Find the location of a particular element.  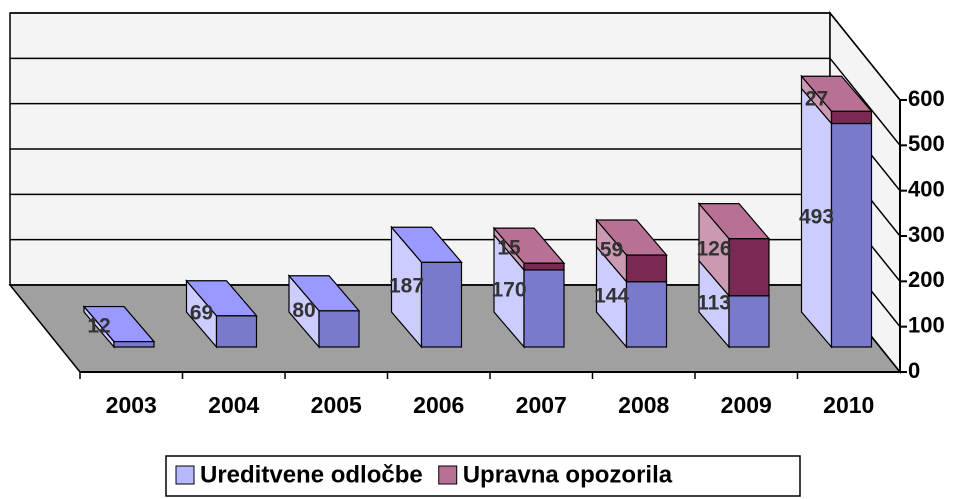

legend-box is located at coordinates (483, 476).